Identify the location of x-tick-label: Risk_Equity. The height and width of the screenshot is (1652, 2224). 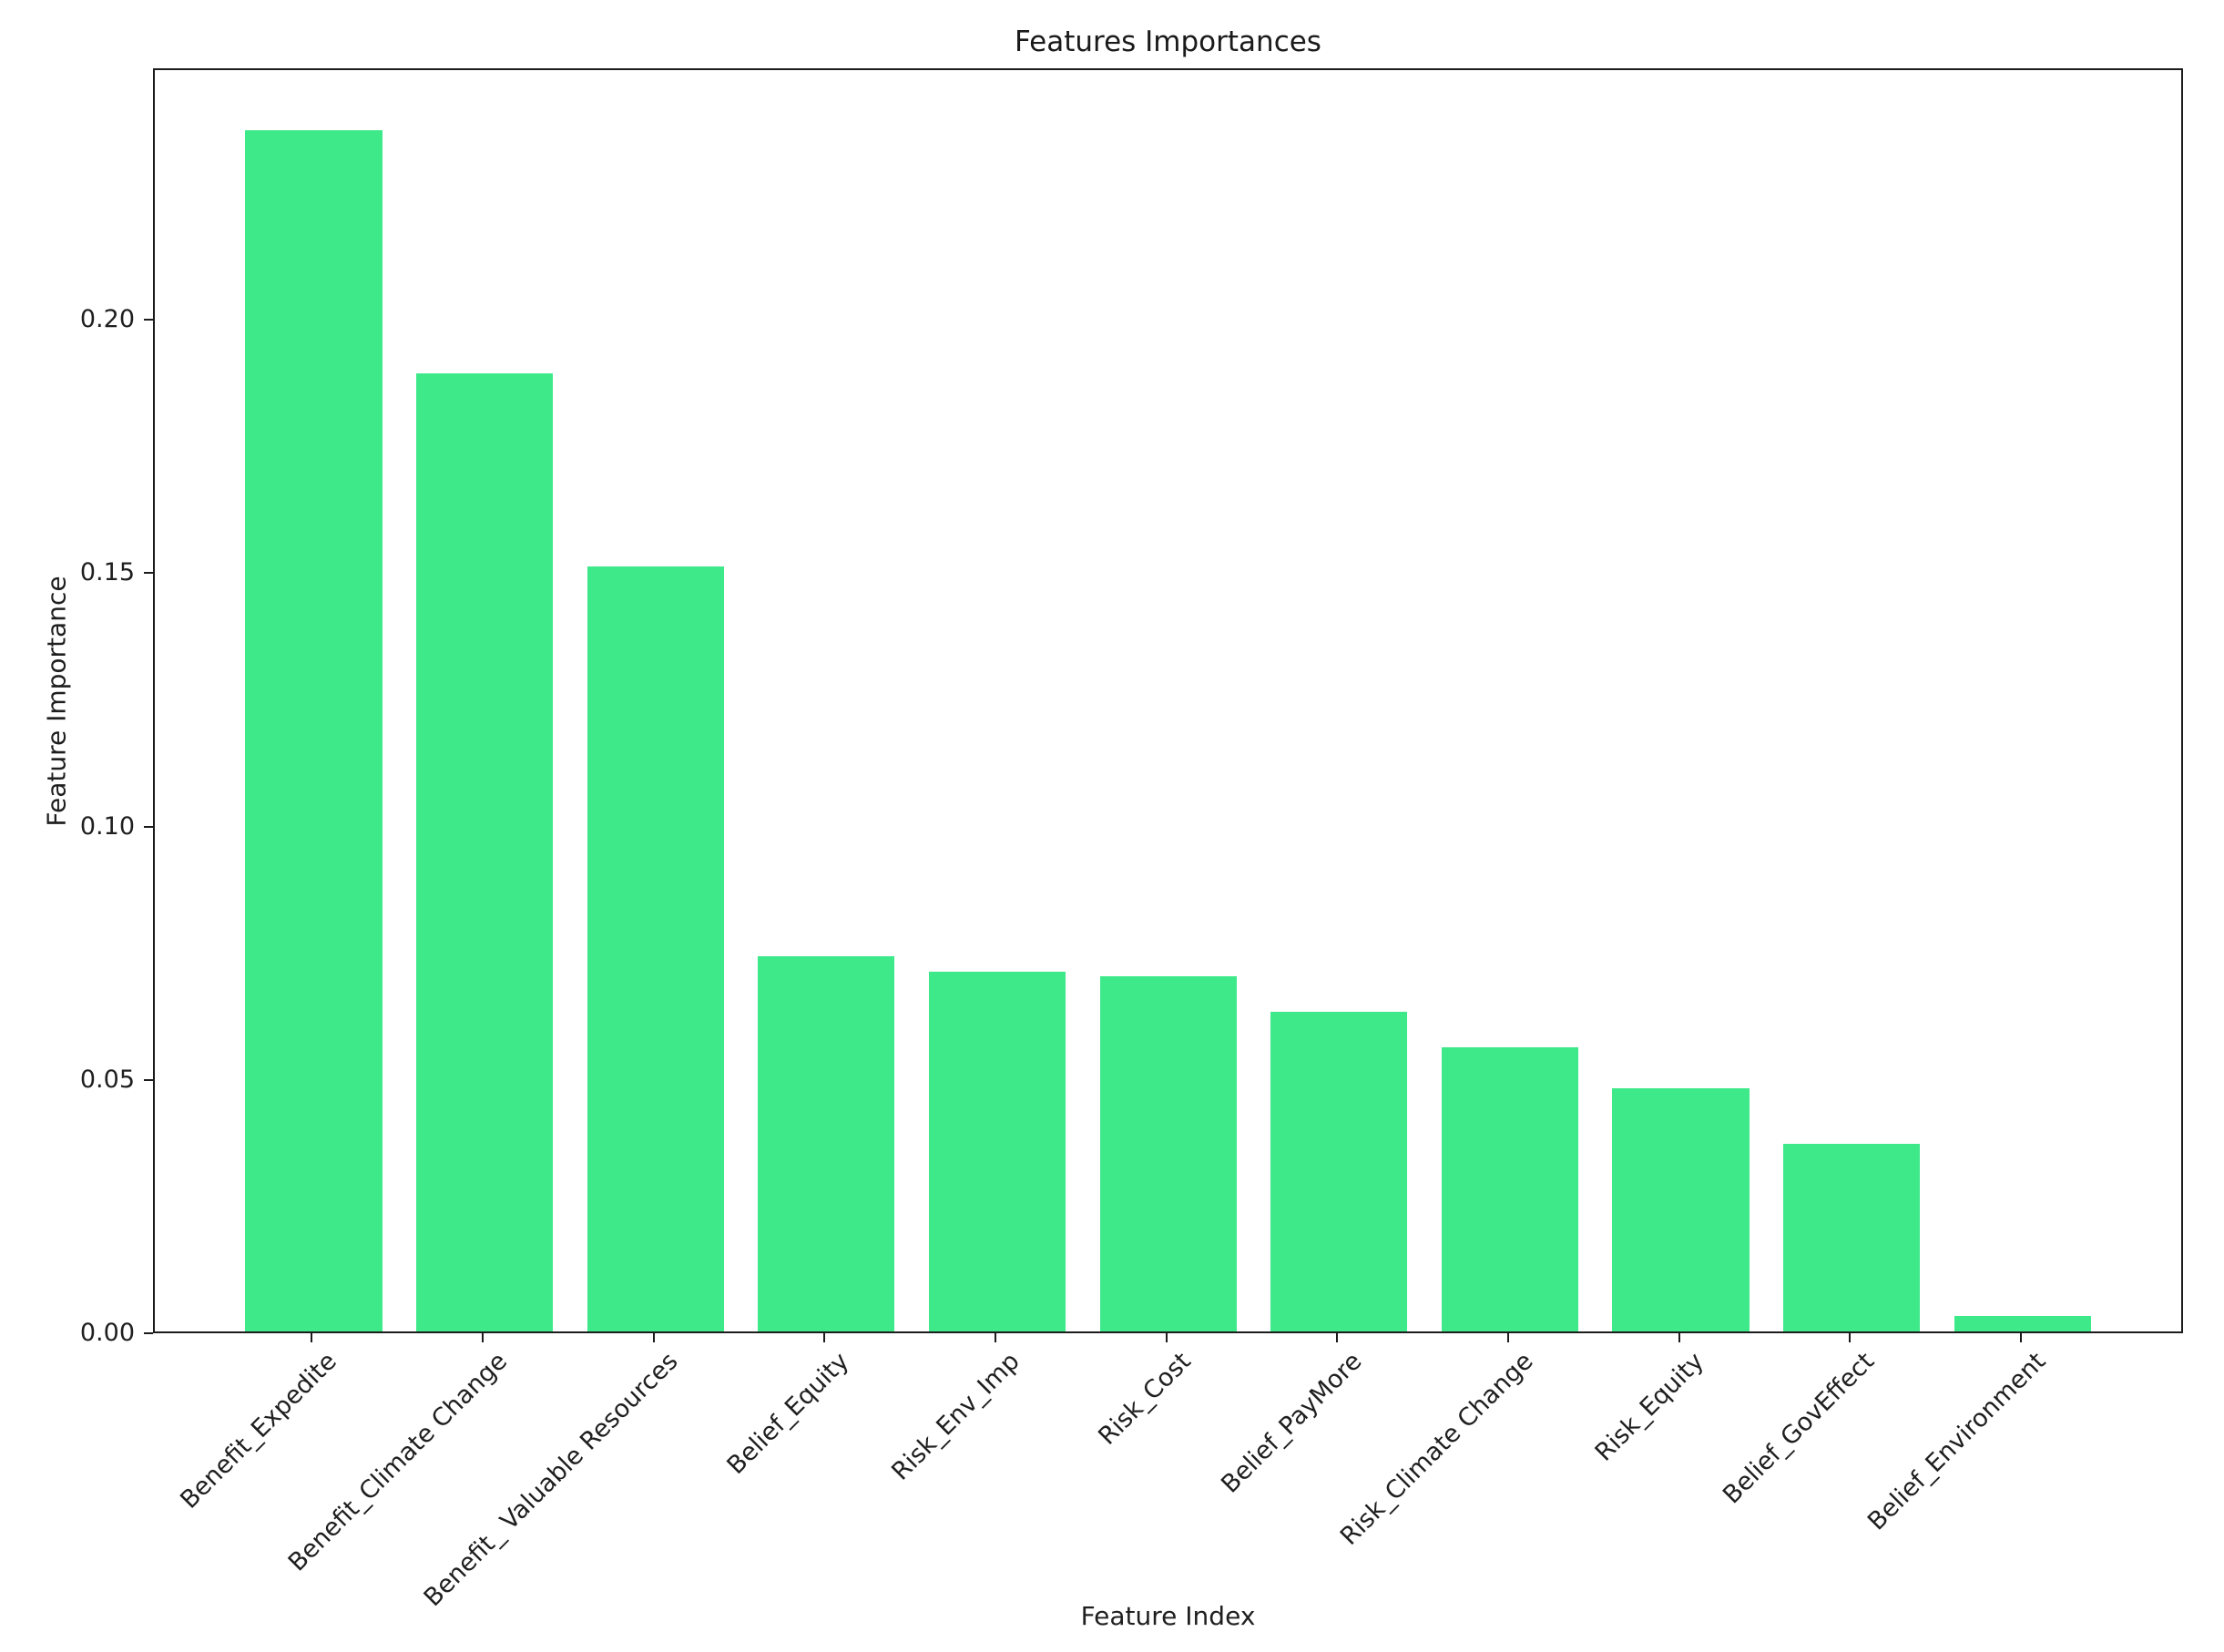
(1649, 1407).